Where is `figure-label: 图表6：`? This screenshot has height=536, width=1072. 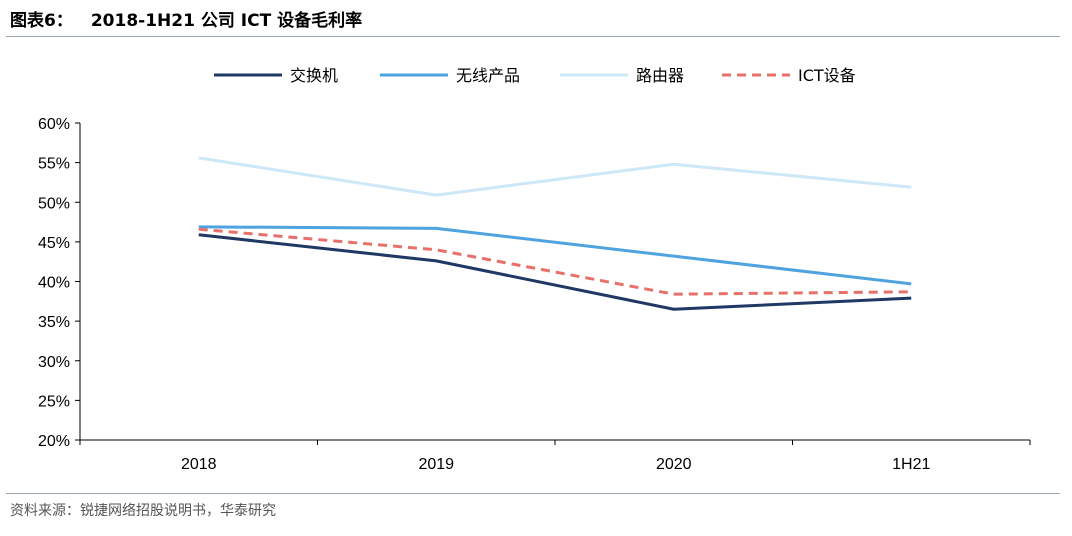 figure-label: 图表6： is located at coordinates (41, 21).